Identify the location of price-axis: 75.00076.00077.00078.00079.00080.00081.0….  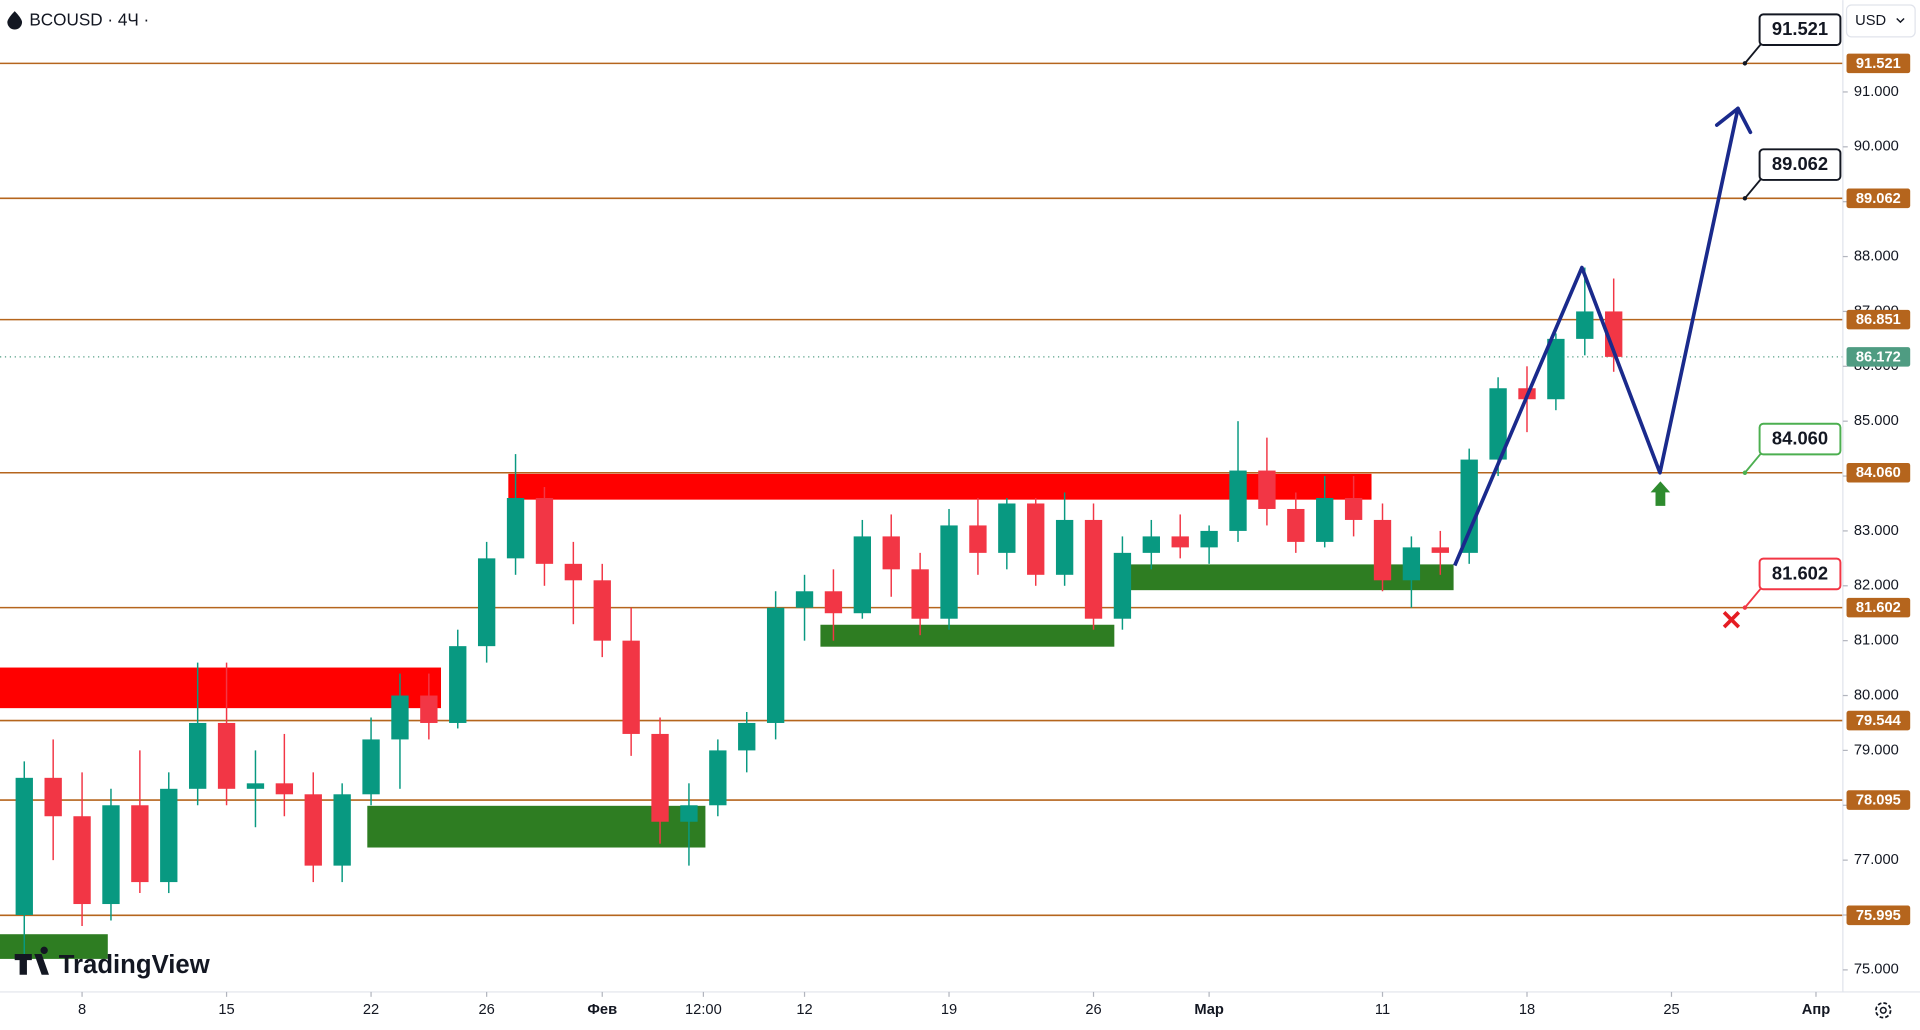
(1876, 515).